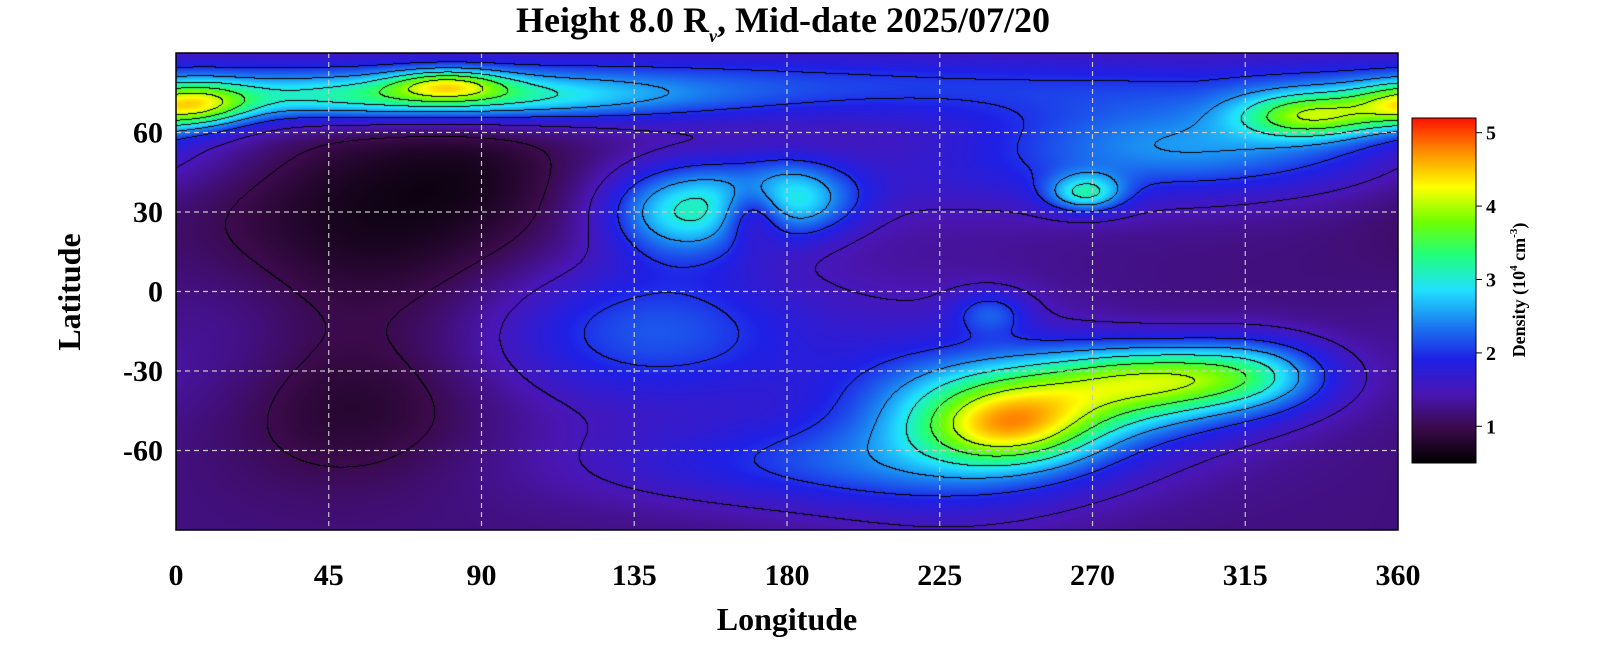 The width and height of the screenshot is (1600, 660). I want to click on colorbar-tick-label: 4, so click(1491, 207).